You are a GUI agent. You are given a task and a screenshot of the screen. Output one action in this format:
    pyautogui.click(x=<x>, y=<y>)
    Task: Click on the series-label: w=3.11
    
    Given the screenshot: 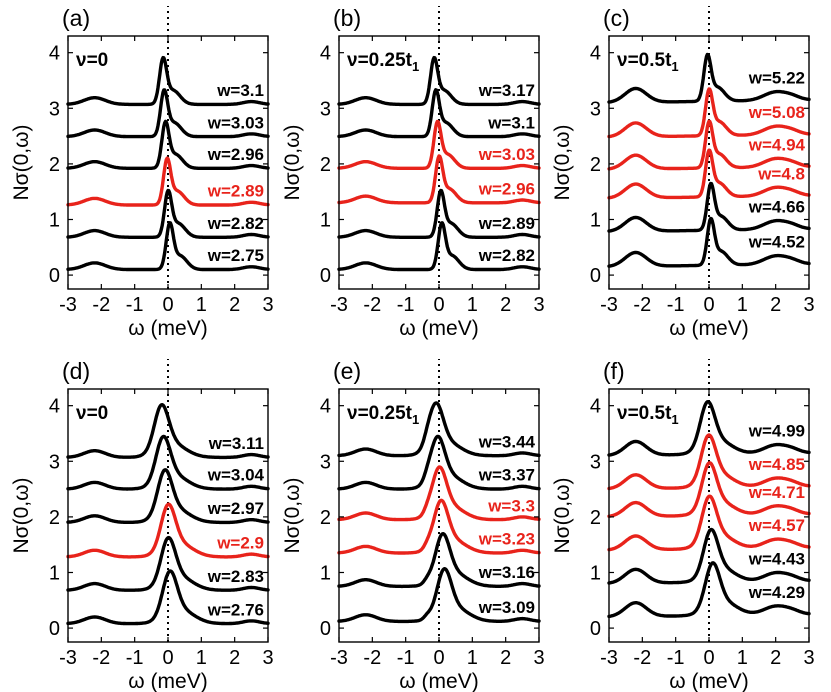 What is the action you would take?
    pyautogui.click(x=236, y=443)
    